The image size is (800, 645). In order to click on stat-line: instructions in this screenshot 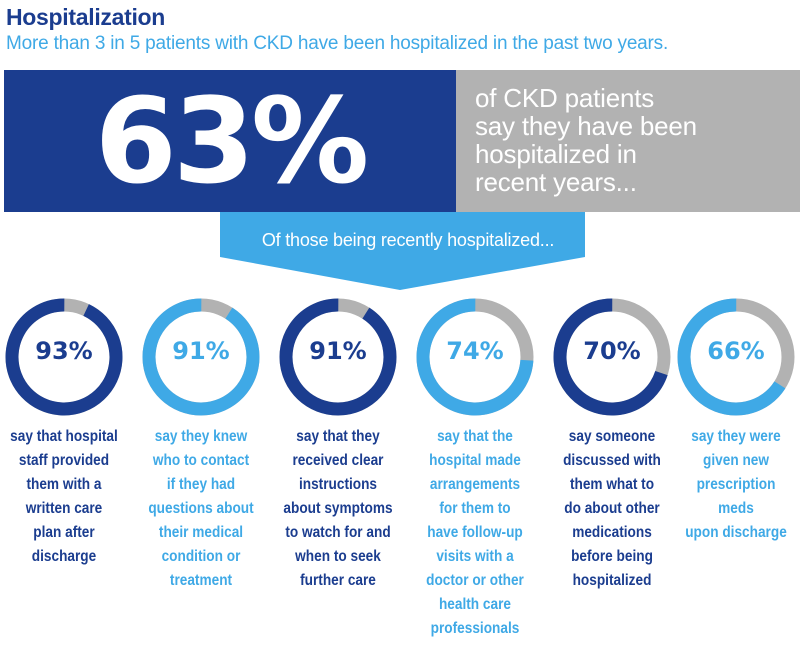, I will do `click(338, 484)`.